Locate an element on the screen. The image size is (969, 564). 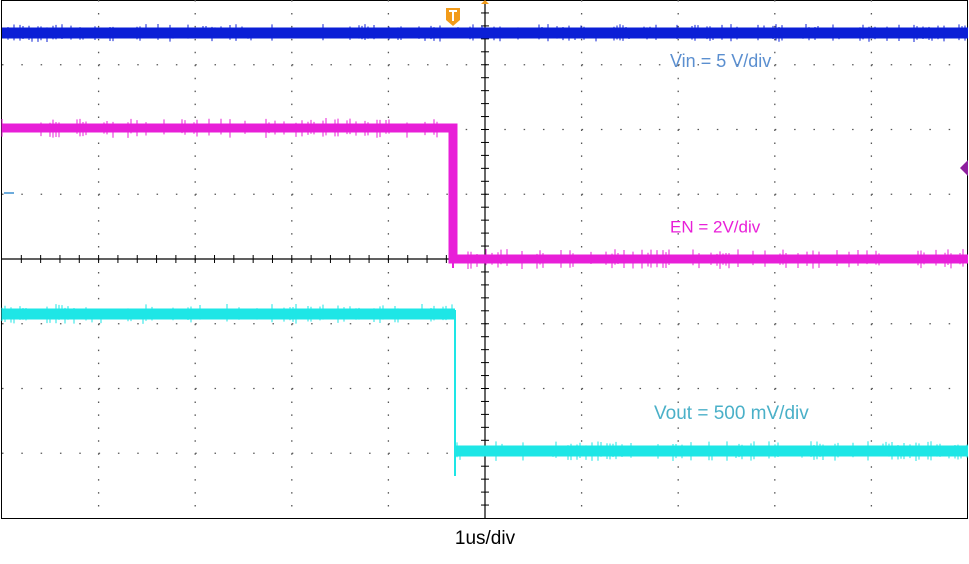
trigger-position is located at coordinates (485, 2).